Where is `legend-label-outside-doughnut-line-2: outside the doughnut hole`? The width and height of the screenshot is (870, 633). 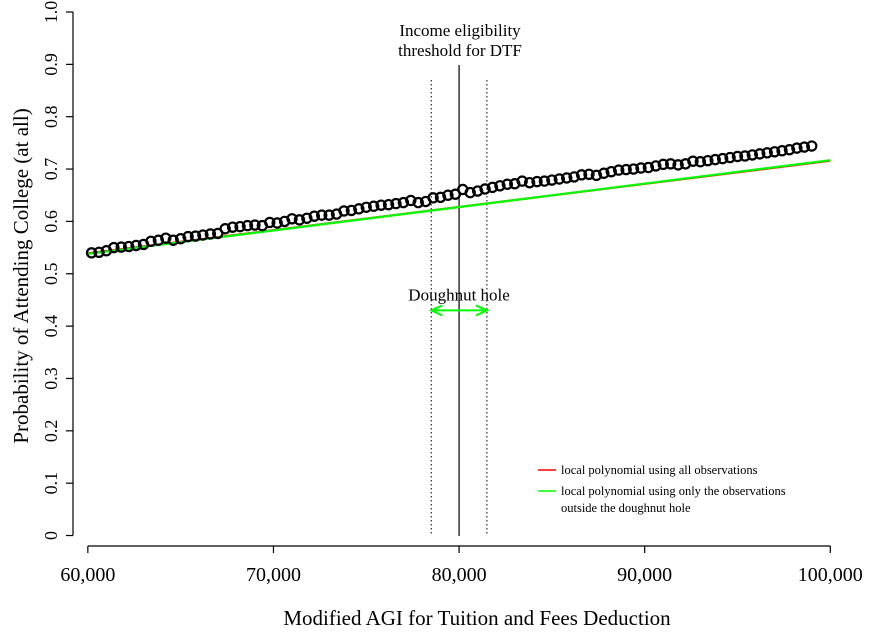
legend-label-outside-doughnut-line-2: outside the doughnut hole is located at coordinates (626, 508).